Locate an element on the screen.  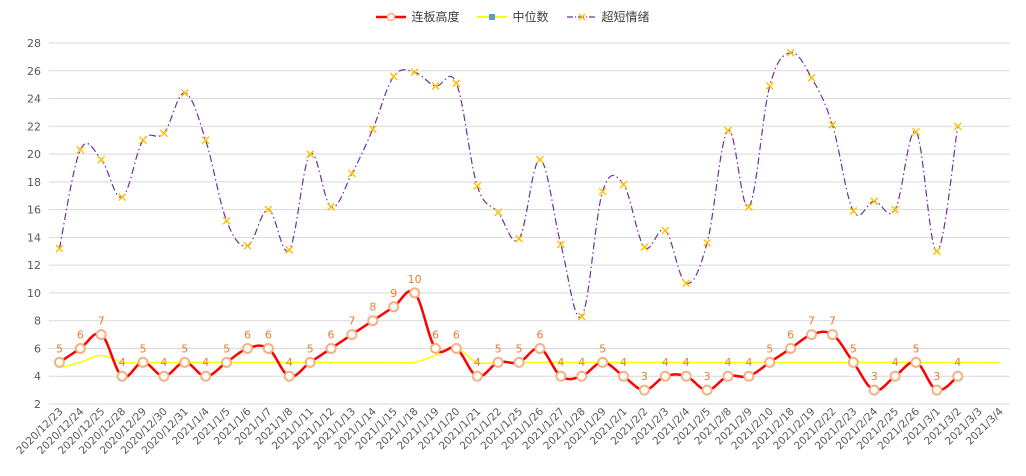
legend-line-lianban-icon is located at coordinates (391, 16).